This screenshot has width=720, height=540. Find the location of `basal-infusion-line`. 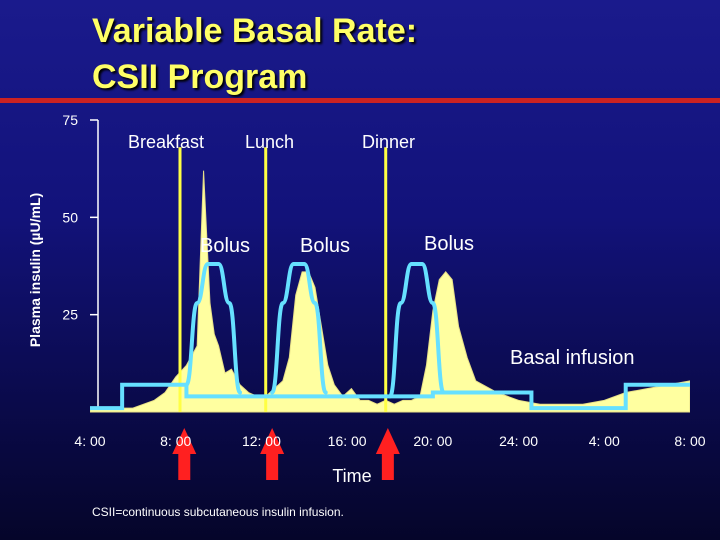

basal-infusion-line is located at coordinates (390, 396).